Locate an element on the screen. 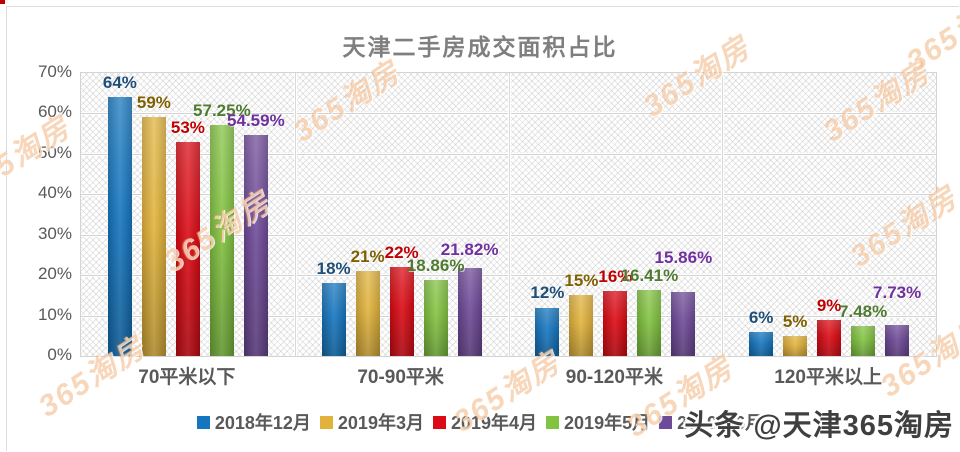 This screenshot has width=960, height=452. legend-item-2019年4月: 2019年4月 is located at coordinates (485, 422).